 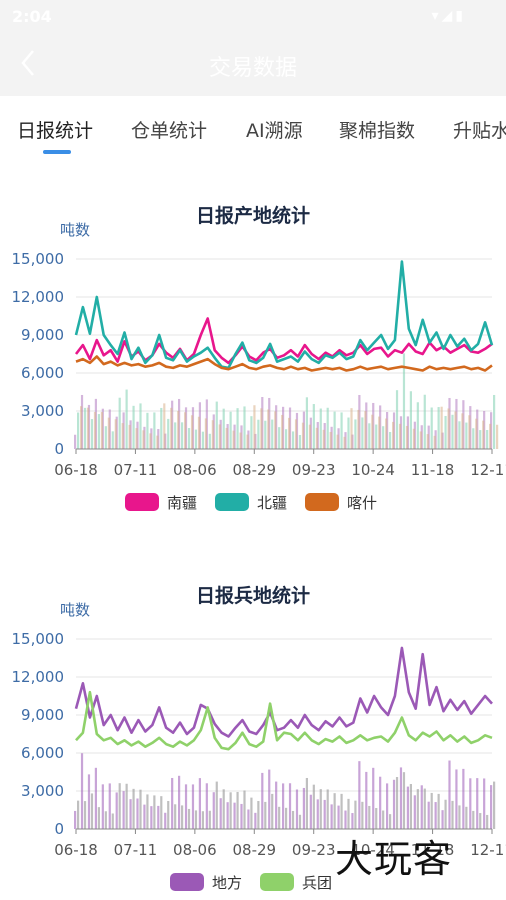 What do you see at coordinates (377, 131) in the screenshot?
I see `tab-cotton-index: 聚棉指数` at bounding box center [377, 131].